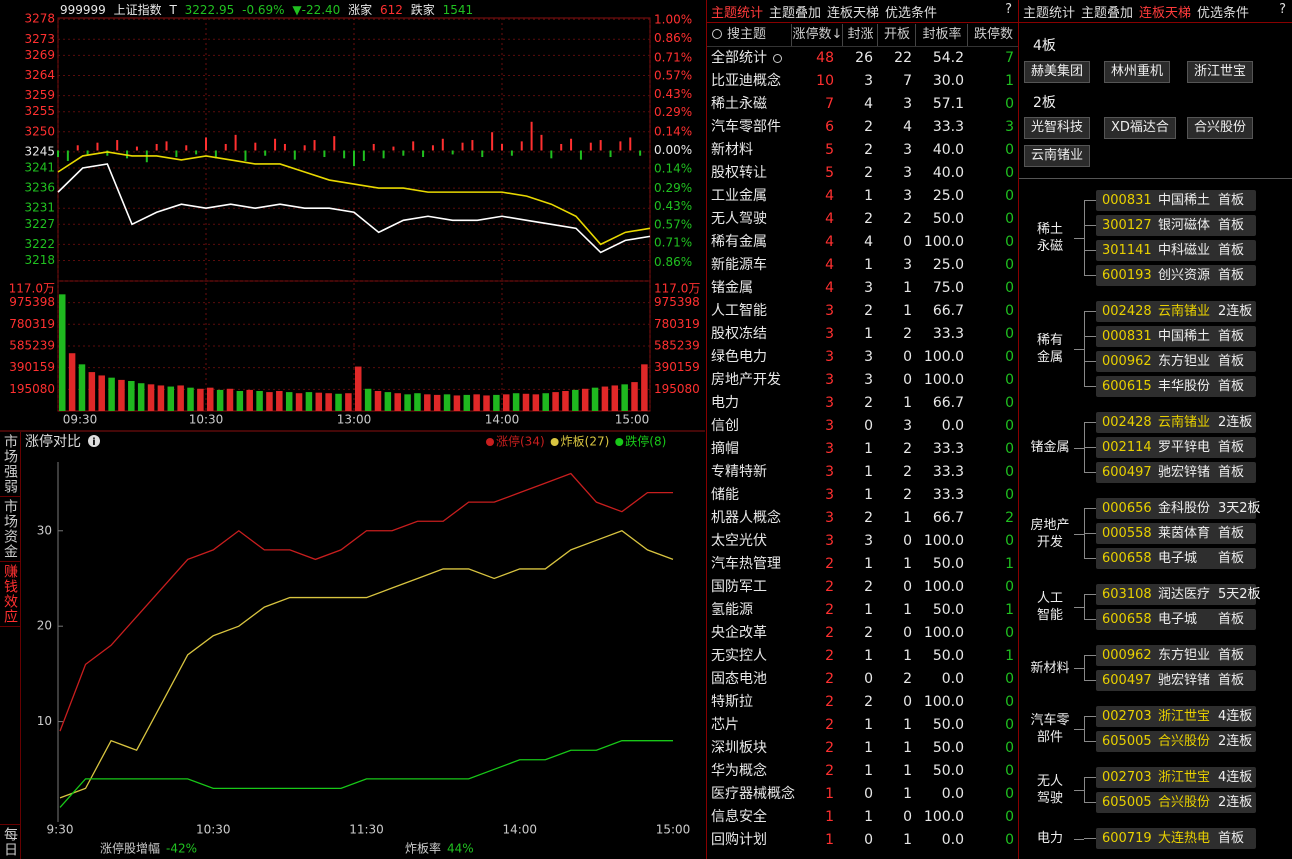  What do you see at coordinates (739, 311) in the screenshot?
I see `theme-name: 人工智能` at bounding box center [739, 311].